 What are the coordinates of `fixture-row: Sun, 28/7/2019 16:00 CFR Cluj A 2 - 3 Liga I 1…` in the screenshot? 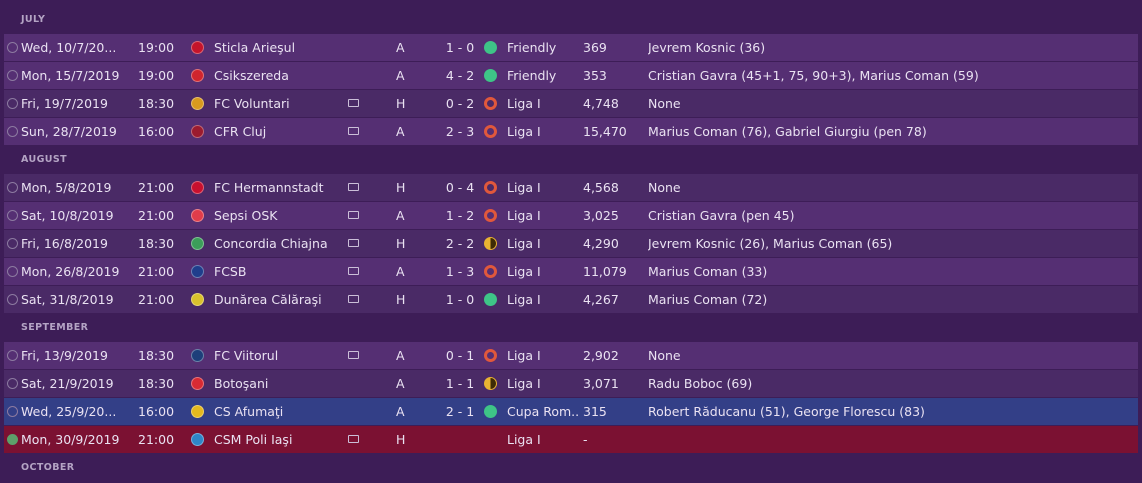 It's located at (571, 131).